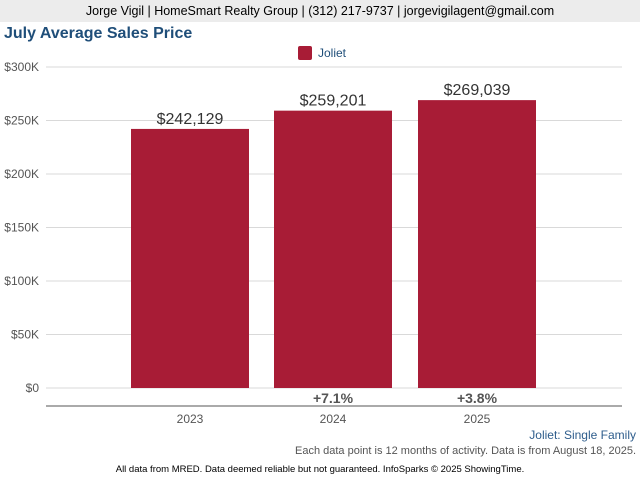  What do you see at coordinates (332, 53) in the screenshot?
I see `legend-label: Joliet` at bounding box center [332, 53].